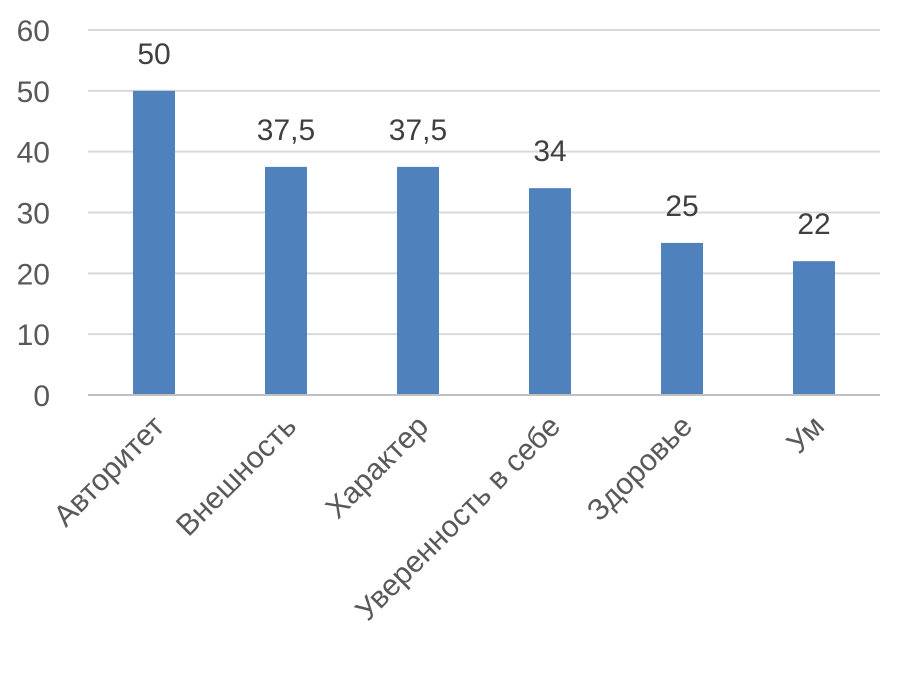 Image resolution: width=900 pixels, height=677 pixels. I want to click on category-label: Характер, so click(376, 467).